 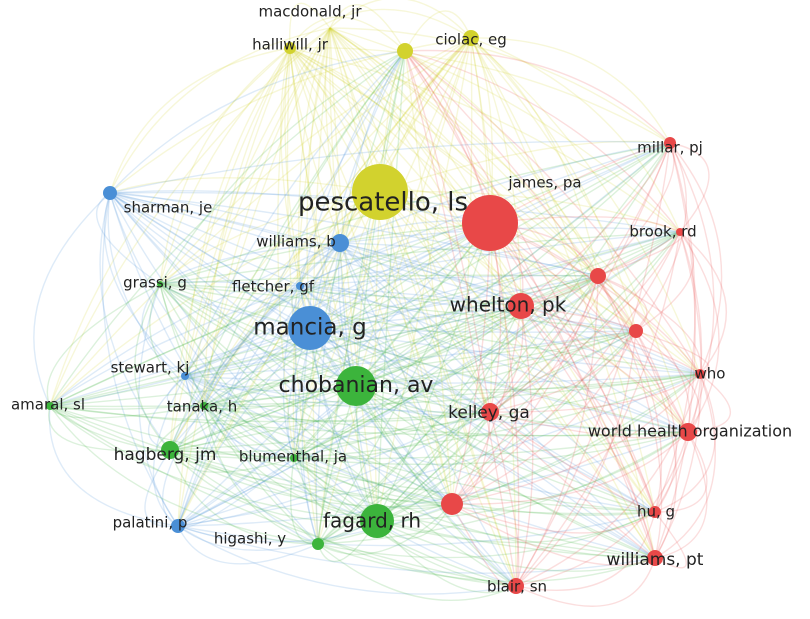 I want to click on node-label: brook, rd, so click(x=662, y=232).